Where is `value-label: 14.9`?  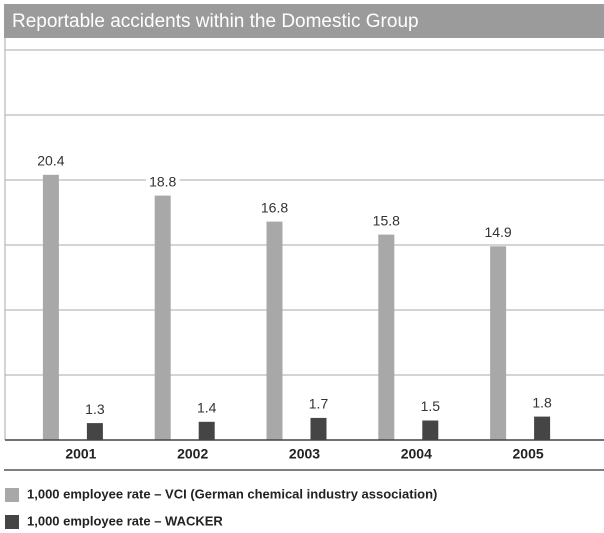
value-label: 14.9 is located at coordinates (497, 232).